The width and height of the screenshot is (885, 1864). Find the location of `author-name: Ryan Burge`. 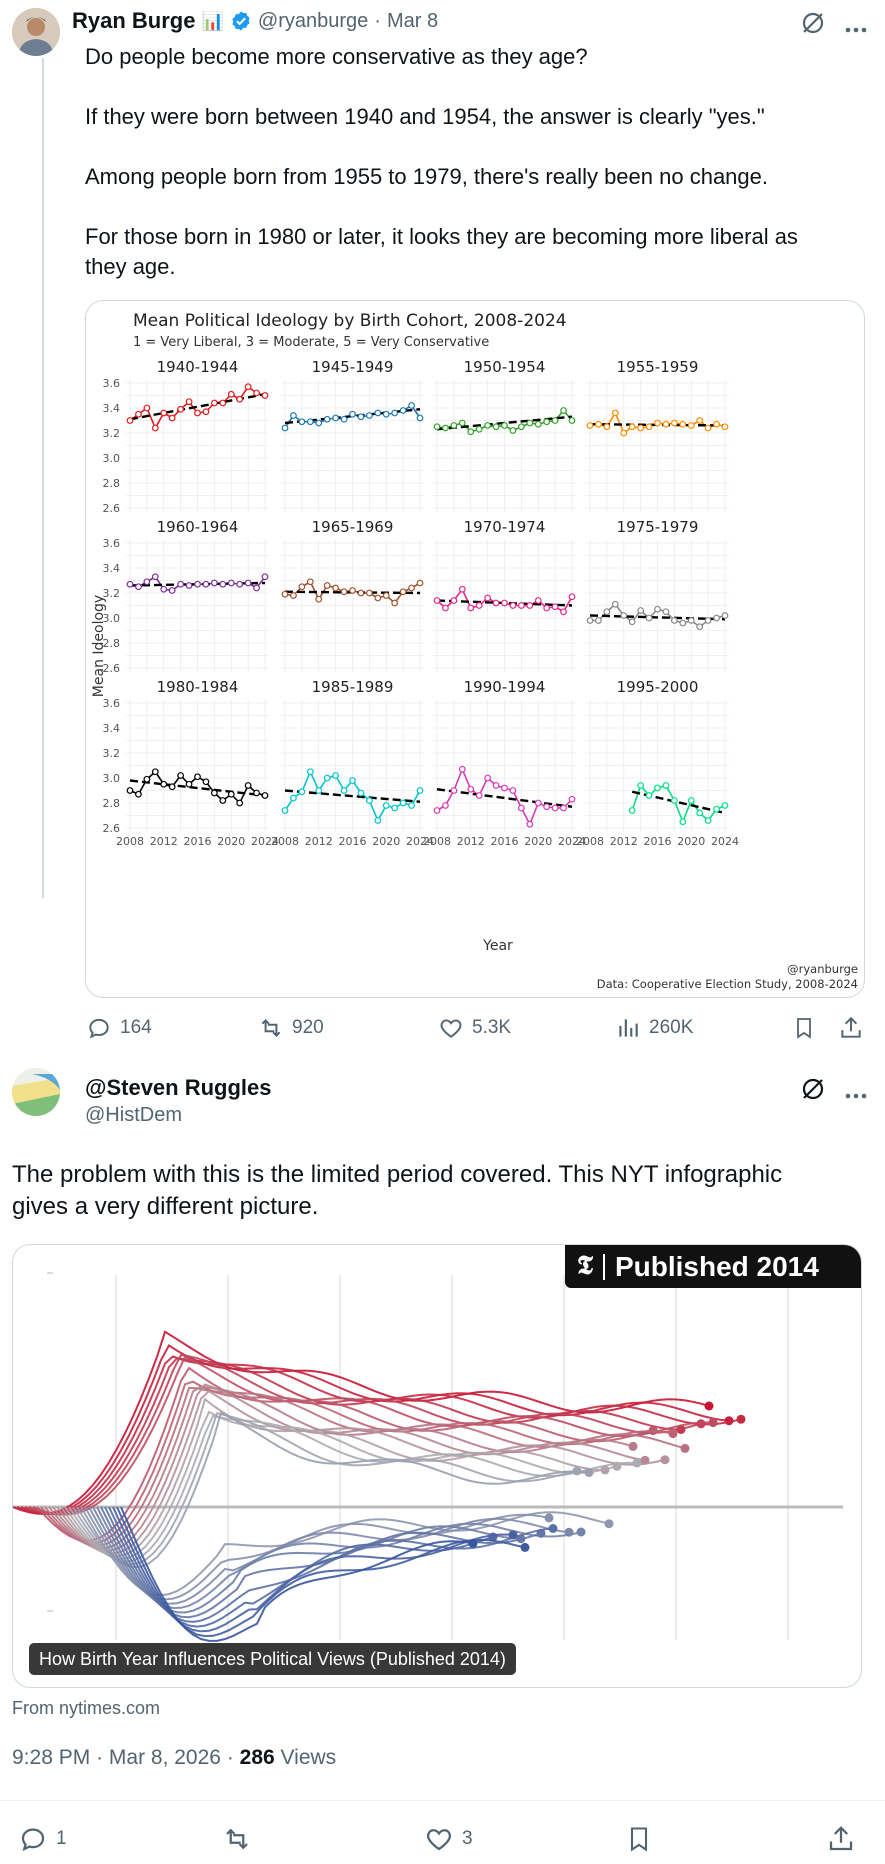

author-name: Ryan Burge is located at coordinates (134, 20).